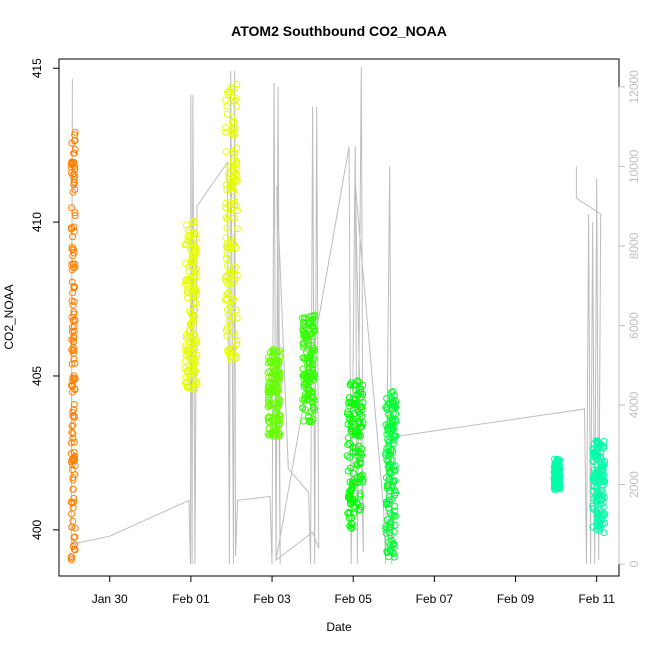 The width and height of the screenshot is (650, 650). I want to click on x-tick-label: Feb 11, so click(596, 599).